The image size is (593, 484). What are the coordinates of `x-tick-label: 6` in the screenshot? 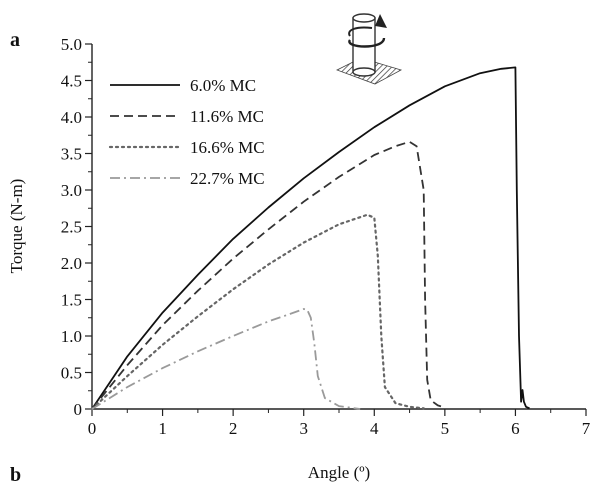 It's located at (515, 428).